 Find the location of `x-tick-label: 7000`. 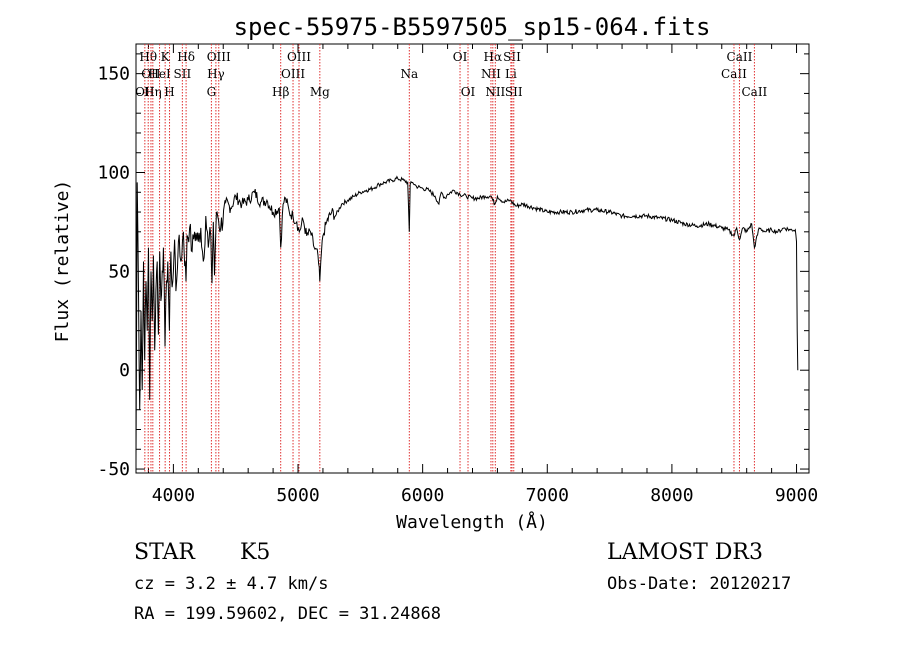

x-tick-label: 7000 is located at coordinates (547, 495).